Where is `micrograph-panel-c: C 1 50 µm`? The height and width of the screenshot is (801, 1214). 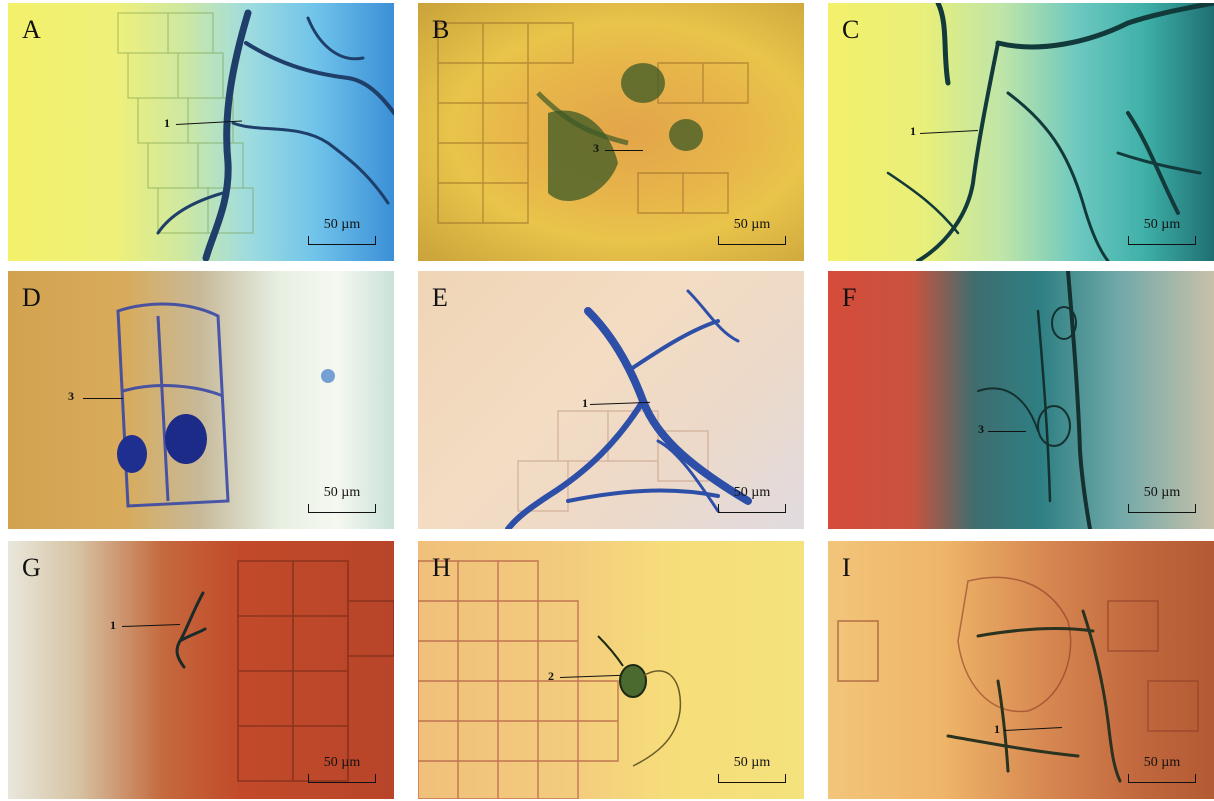 micrograph-panel-c: C 1 50 µm is located at coordinates (1021, 132).